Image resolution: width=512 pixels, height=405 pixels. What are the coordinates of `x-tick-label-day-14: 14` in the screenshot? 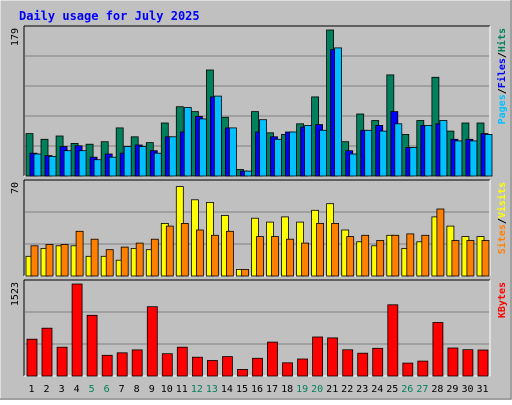 It's located at (227, 389).